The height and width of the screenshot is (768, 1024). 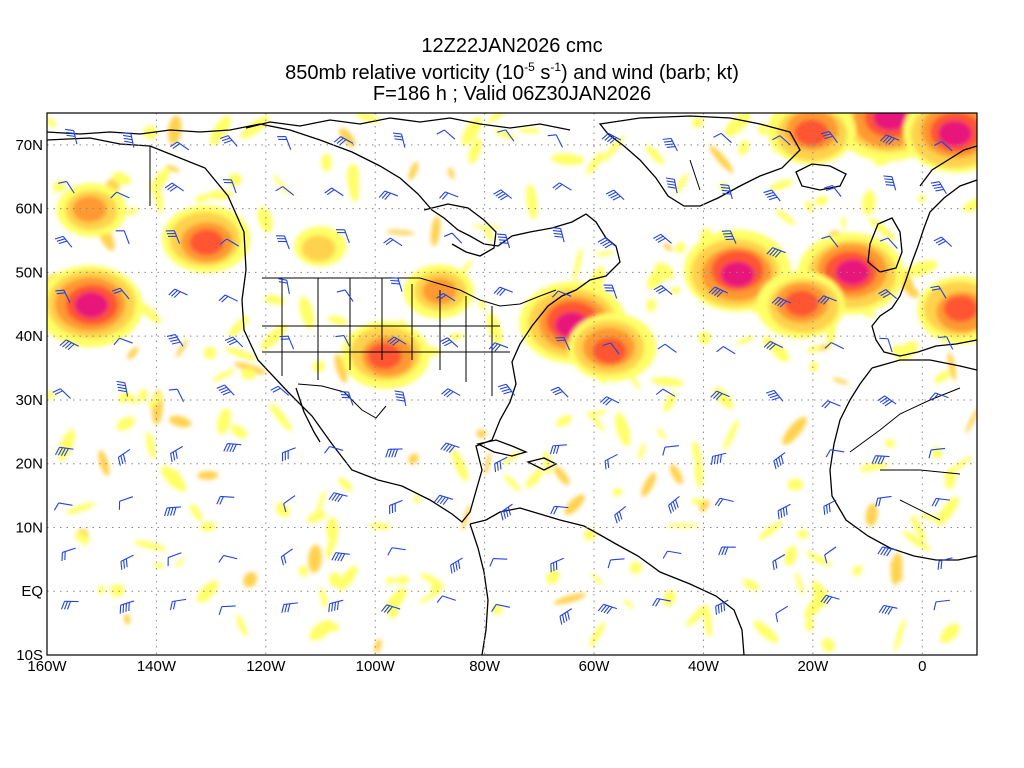 What do you see at coordinates (821, 177) in the screenshot?
I see `iceland-coastline` at bounding box center [821, 177].